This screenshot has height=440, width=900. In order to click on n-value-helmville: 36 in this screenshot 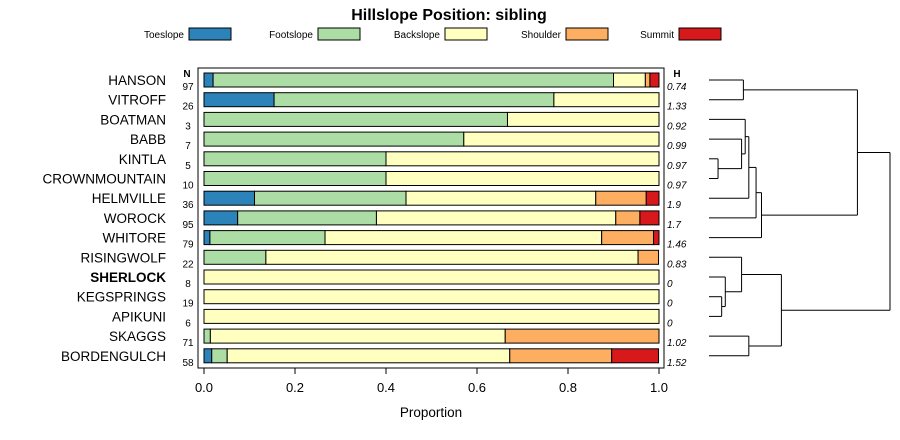, I will do `click(188, 205)`.